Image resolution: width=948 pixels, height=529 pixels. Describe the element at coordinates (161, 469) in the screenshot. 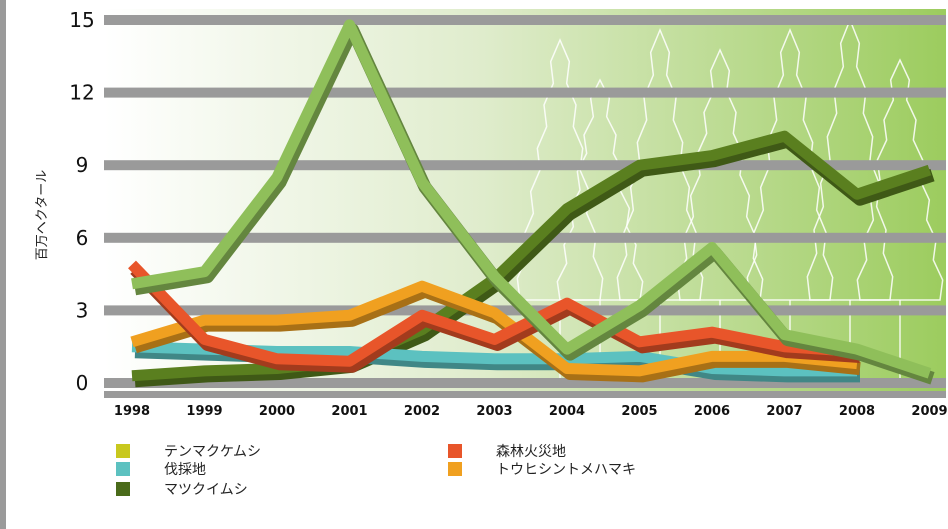

I see `legend-item: 伐採地` at that location.